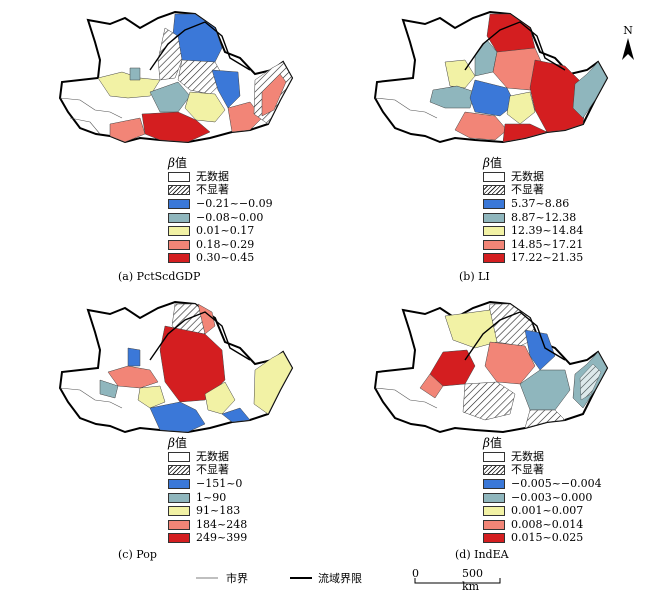  What do you see at coordinates (628, 30) in the screenshot?
I see `north-label: N` at bounding box center [628, 30].